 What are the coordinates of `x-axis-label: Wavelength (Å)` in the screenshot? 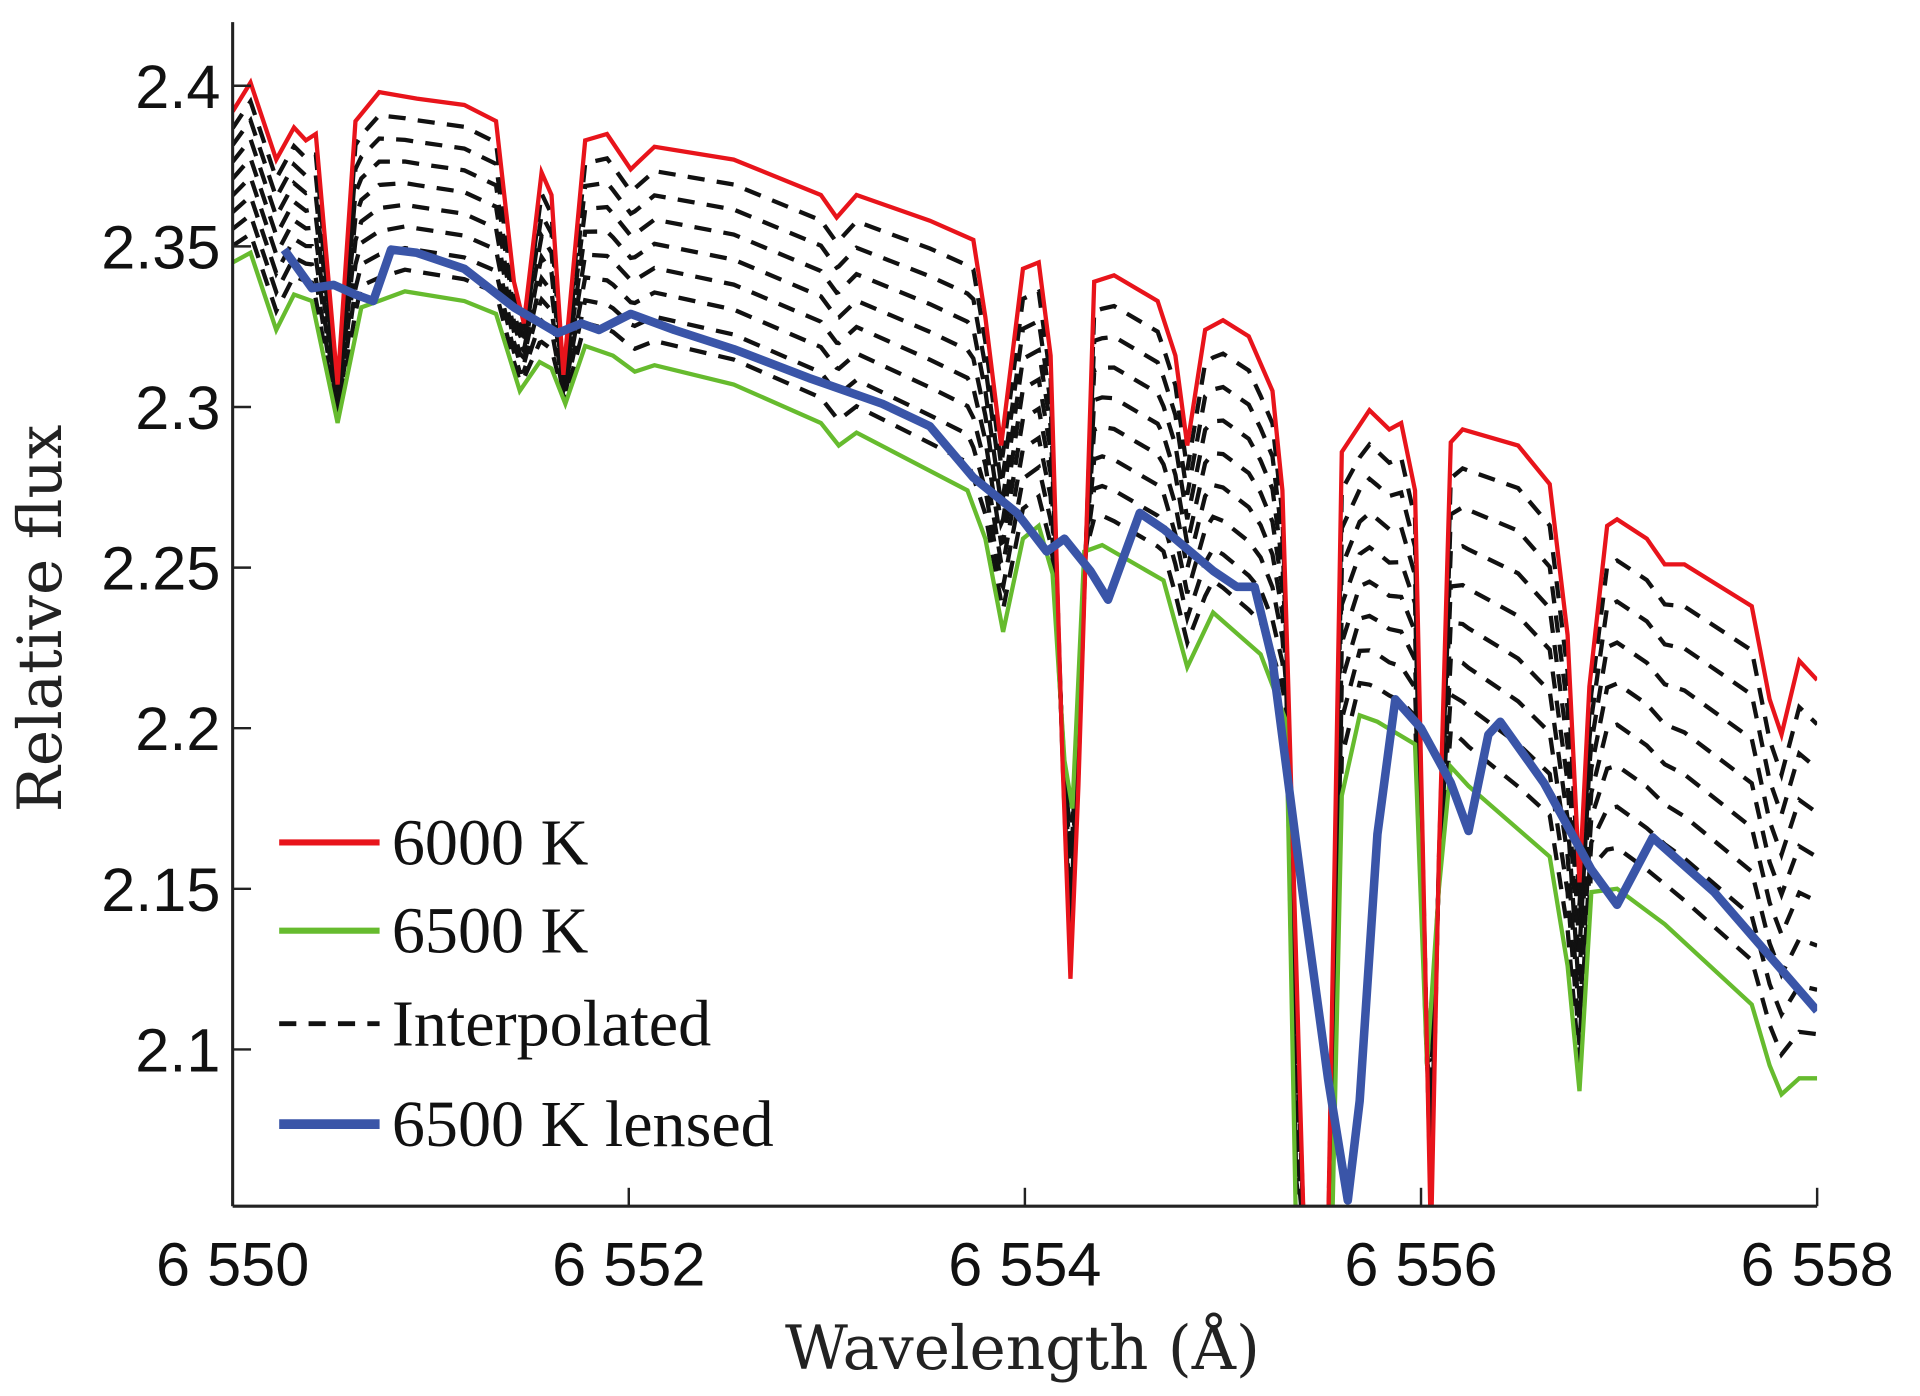 It's located at (1022, 1347).